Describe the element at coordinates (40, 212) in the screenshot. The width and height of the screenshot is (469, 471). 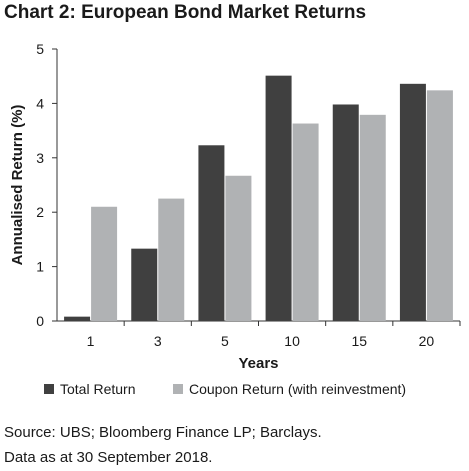
I see `y-tick-label: 2` at that location.